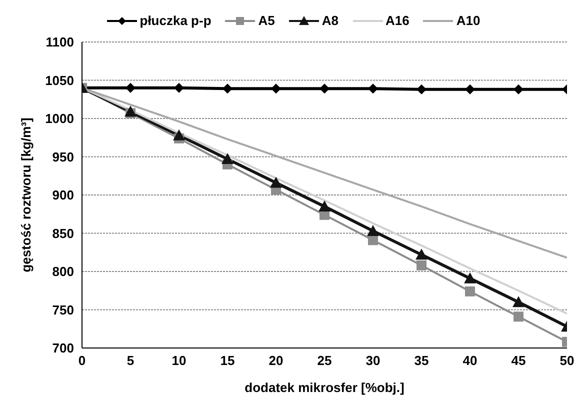  What do you see at coordinates (567, 360) in the screenshot?
I see `x-tick-label: 50` at bounding box center [567, 360].